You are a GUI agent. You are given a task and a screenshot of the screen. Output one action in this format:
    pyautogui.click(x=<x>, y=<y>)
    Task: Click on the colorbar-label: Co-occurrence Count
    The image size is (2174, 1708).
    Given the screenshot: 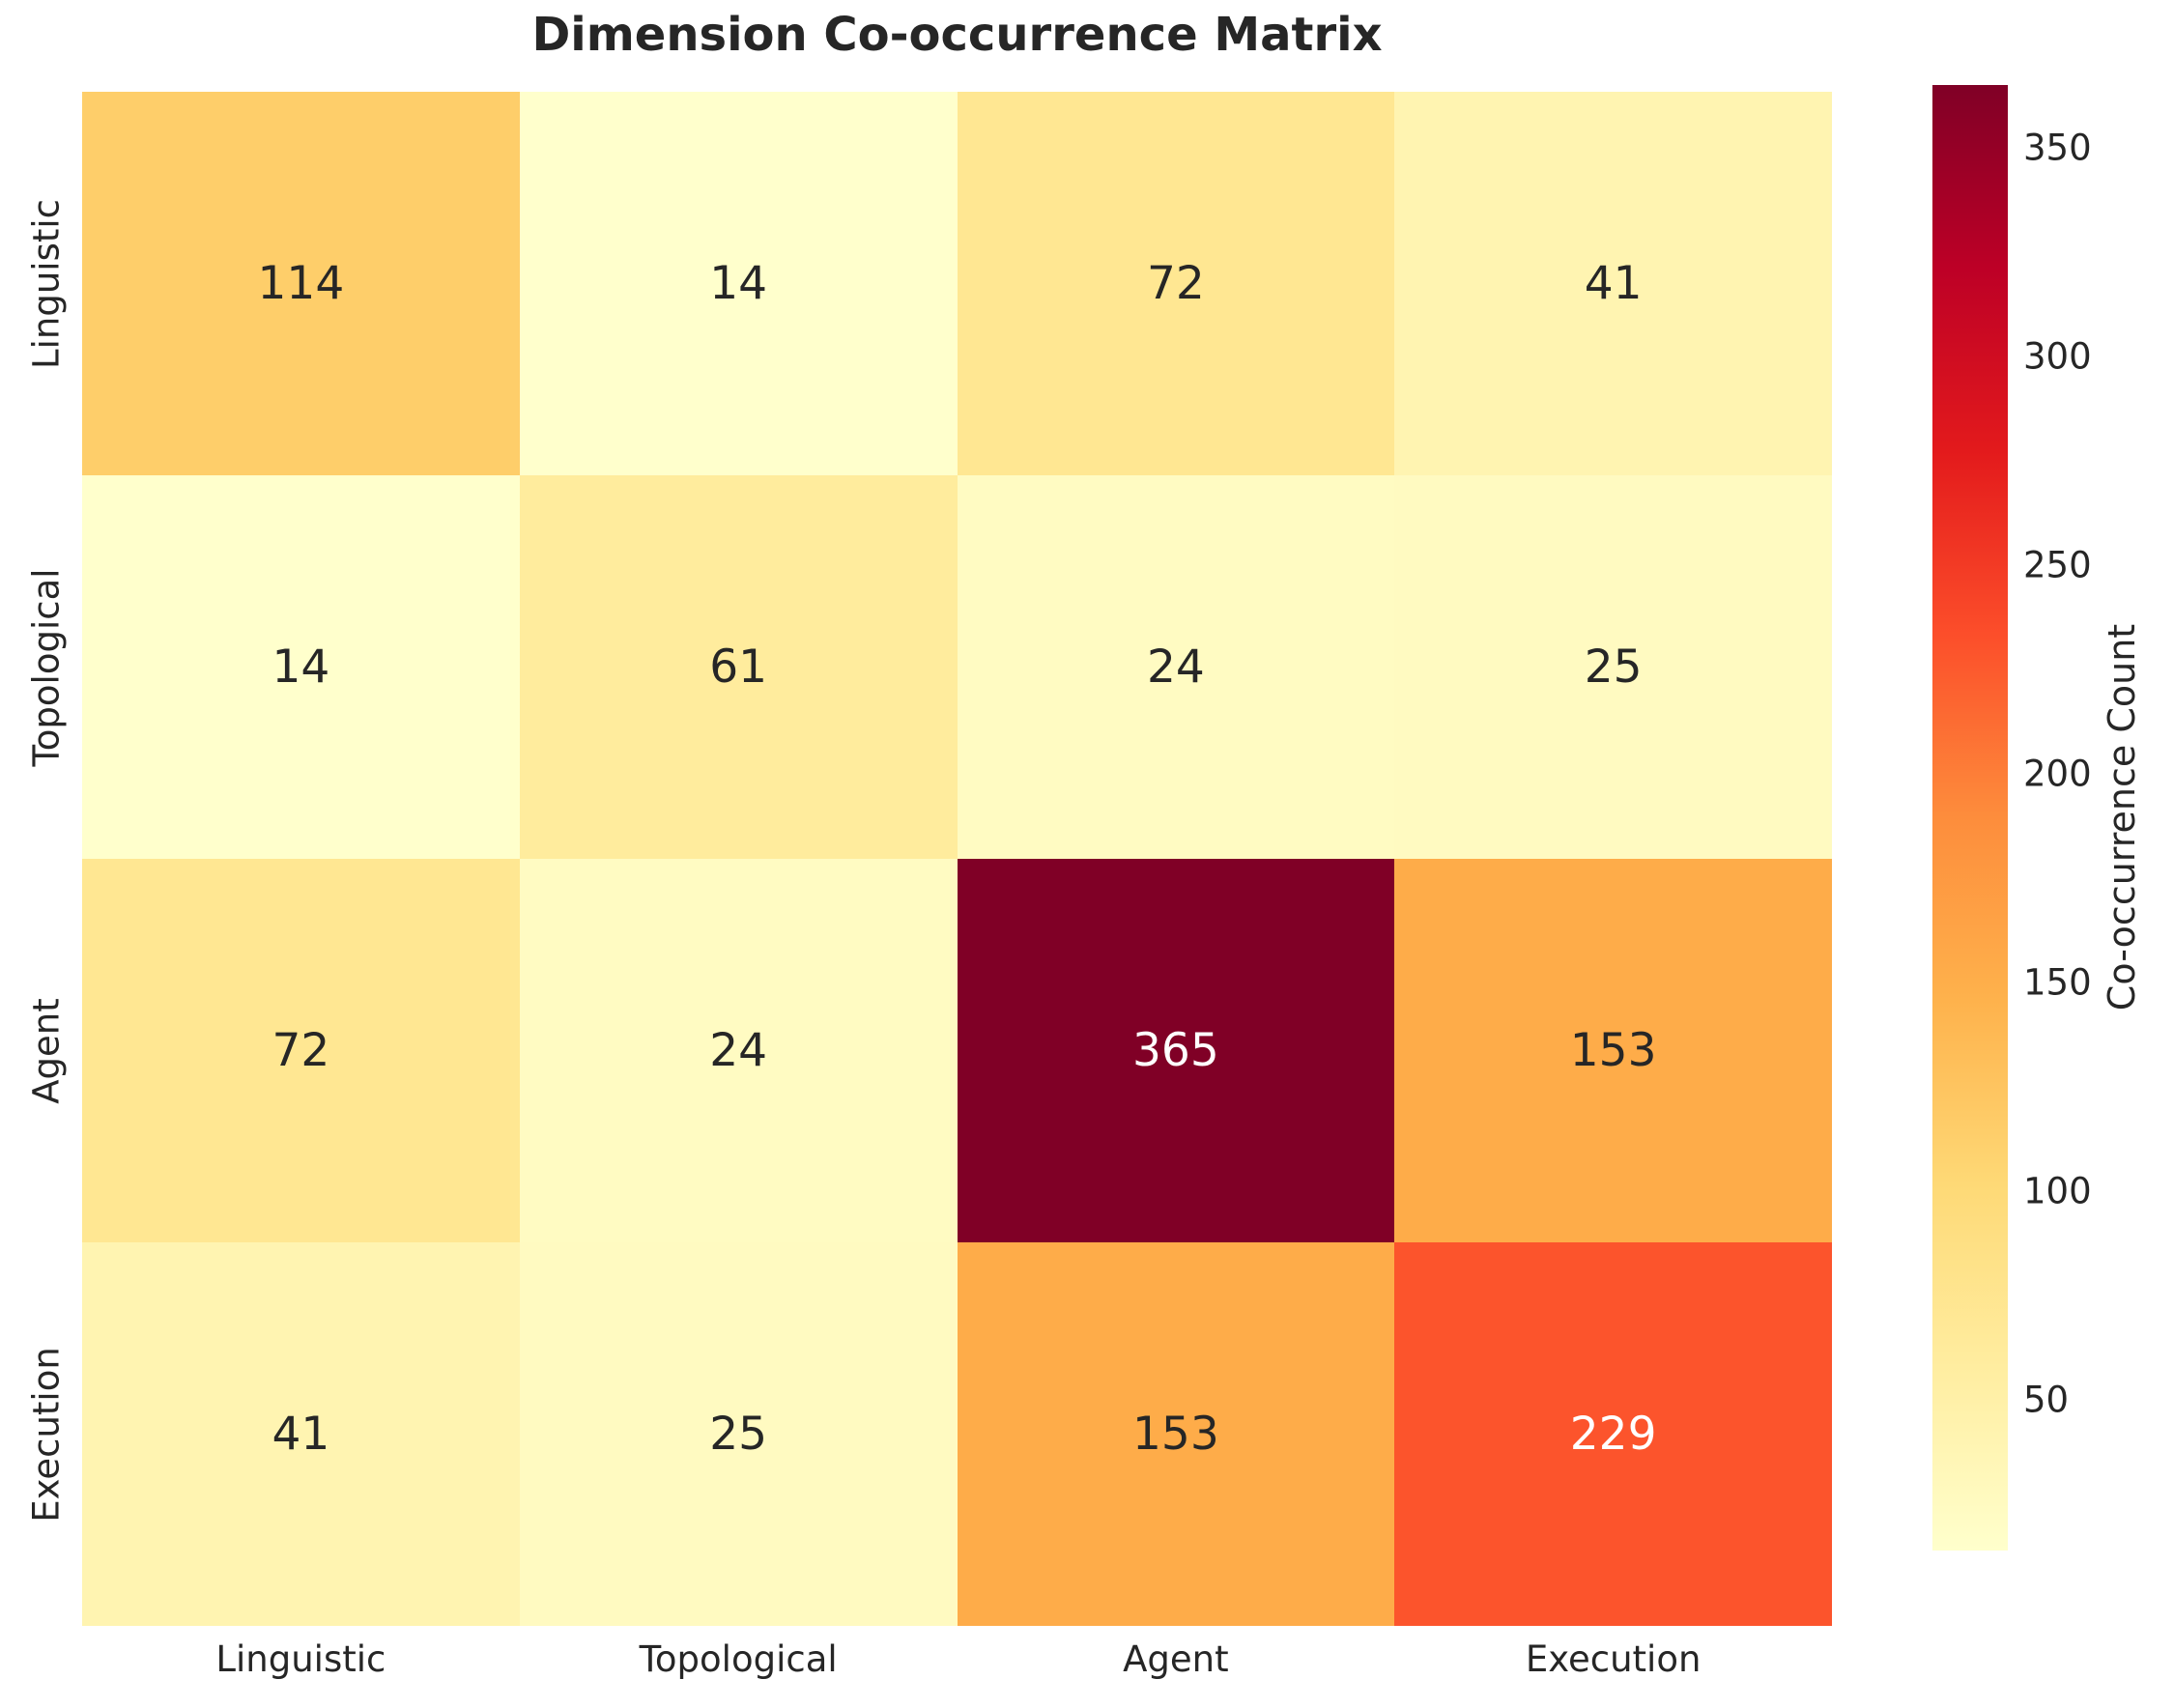 What is the action you would take?
    pyautogui.click(x=2122, y=817)
    